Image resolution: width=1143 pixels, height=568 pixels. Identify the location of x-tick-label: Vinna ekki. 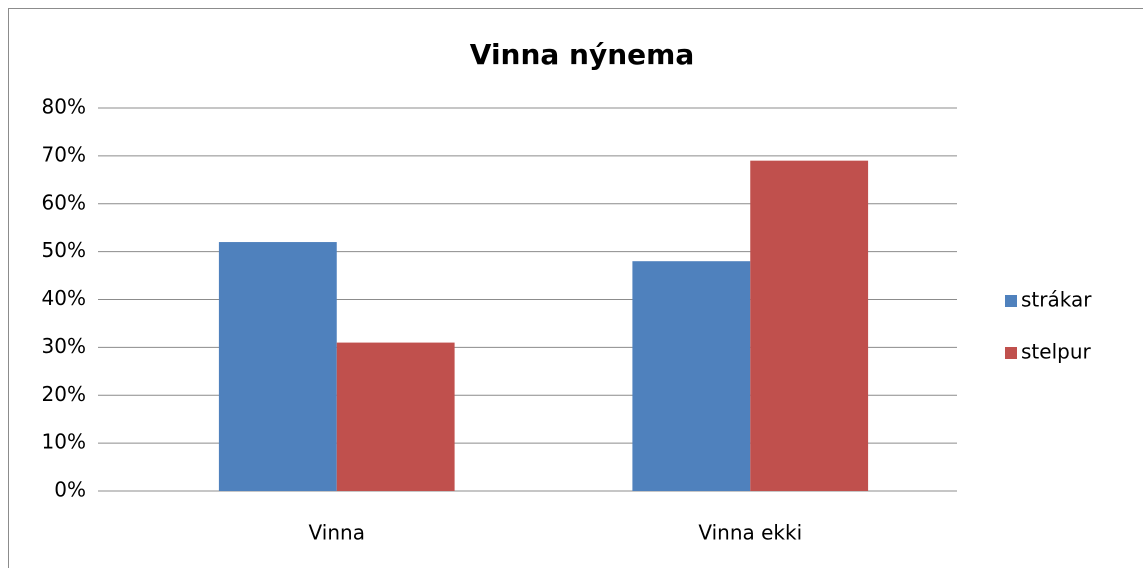
(750, 533).